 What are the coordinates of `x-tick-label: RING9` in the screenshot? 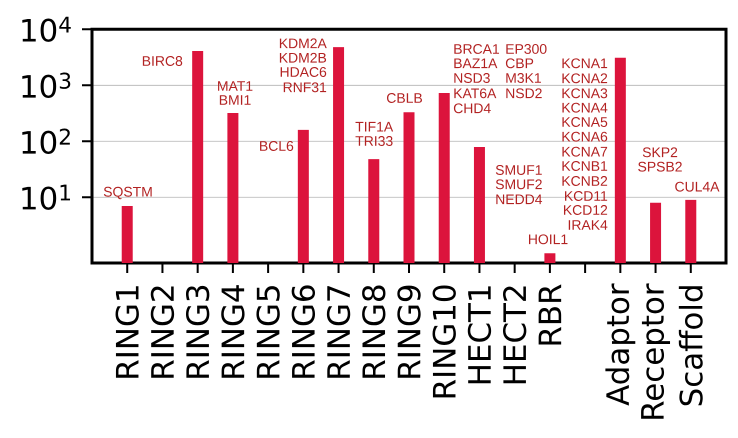 It's located at (409, 332).